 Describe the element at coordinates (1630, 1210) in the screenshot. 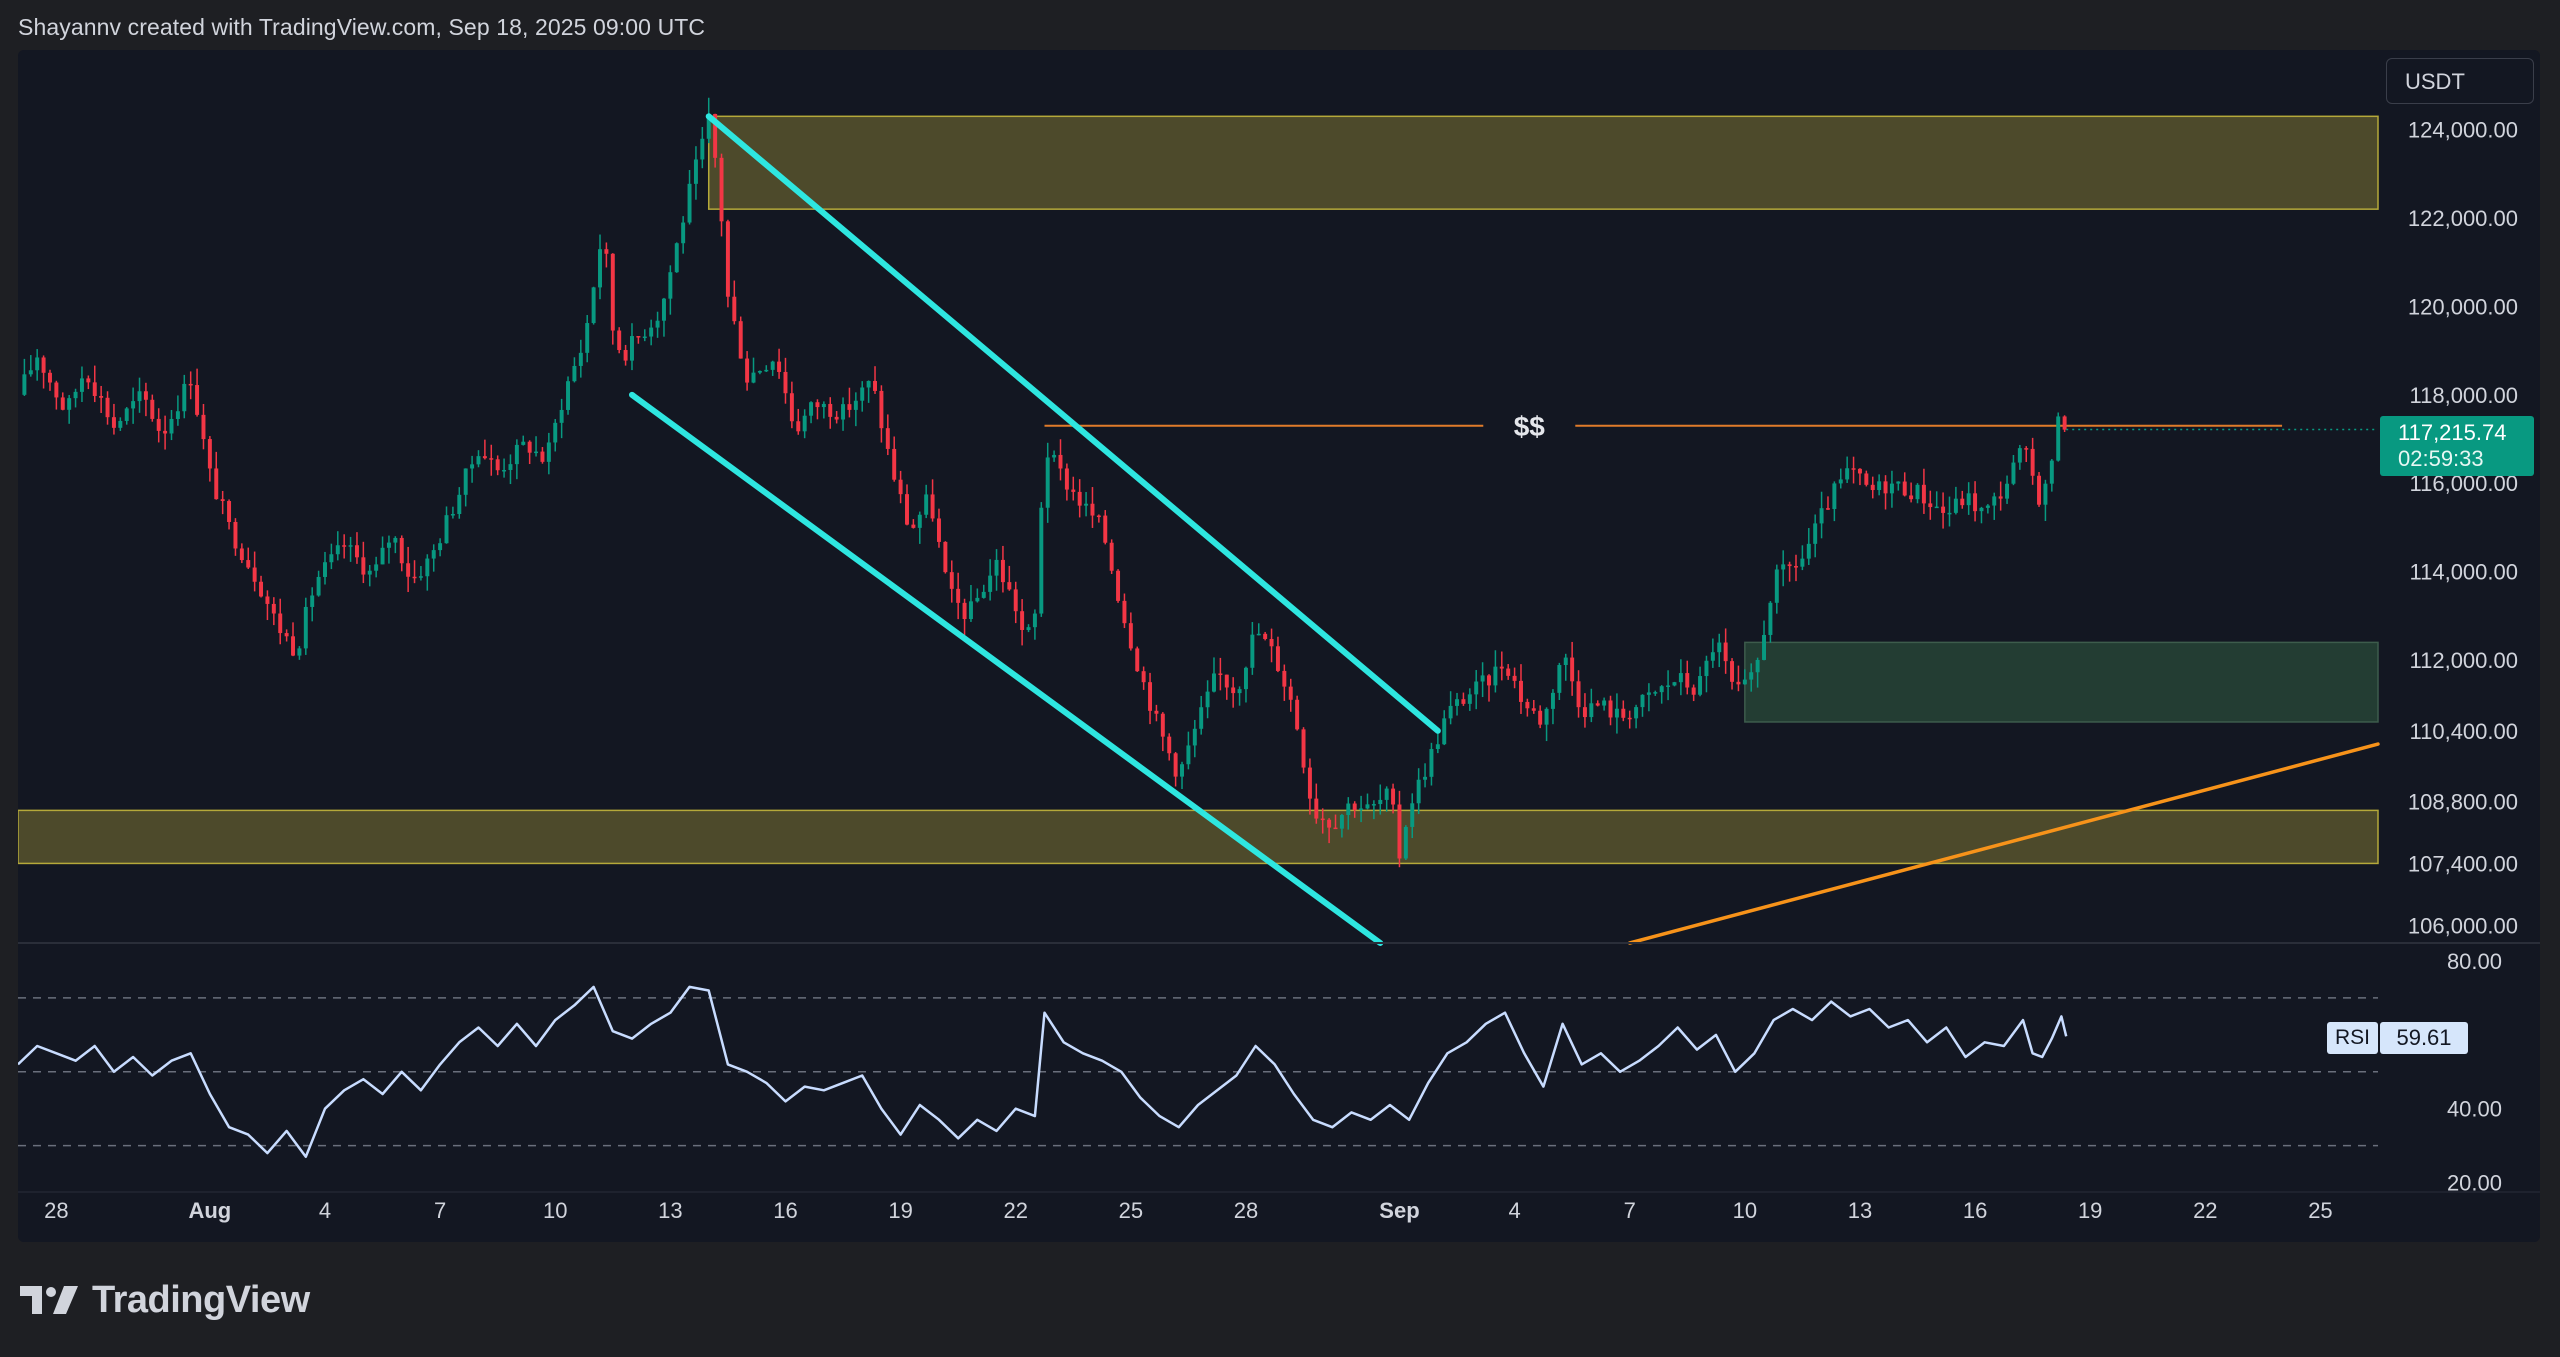

I see `time-axis-label: 7` at that location.